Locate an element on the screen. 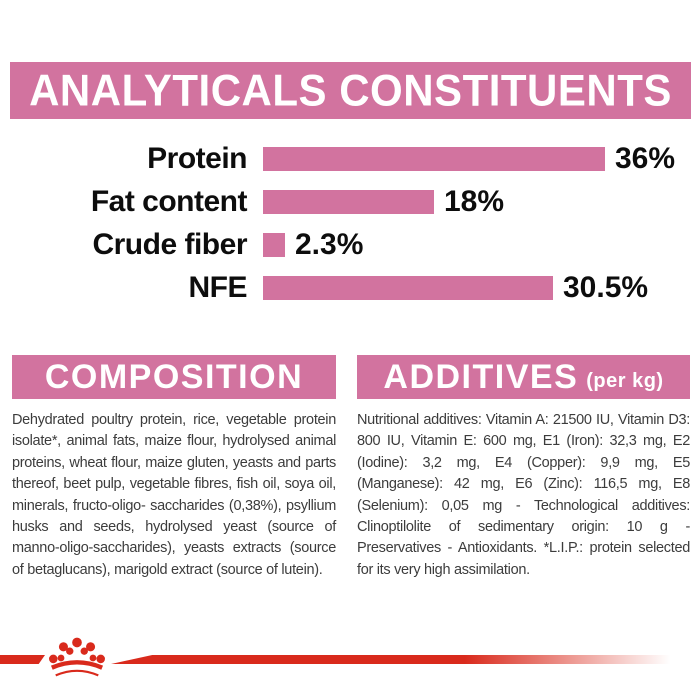 This screenshot has width=700, height=700. bar-category-label: Crude fiber is located at coordinates (169, 244).